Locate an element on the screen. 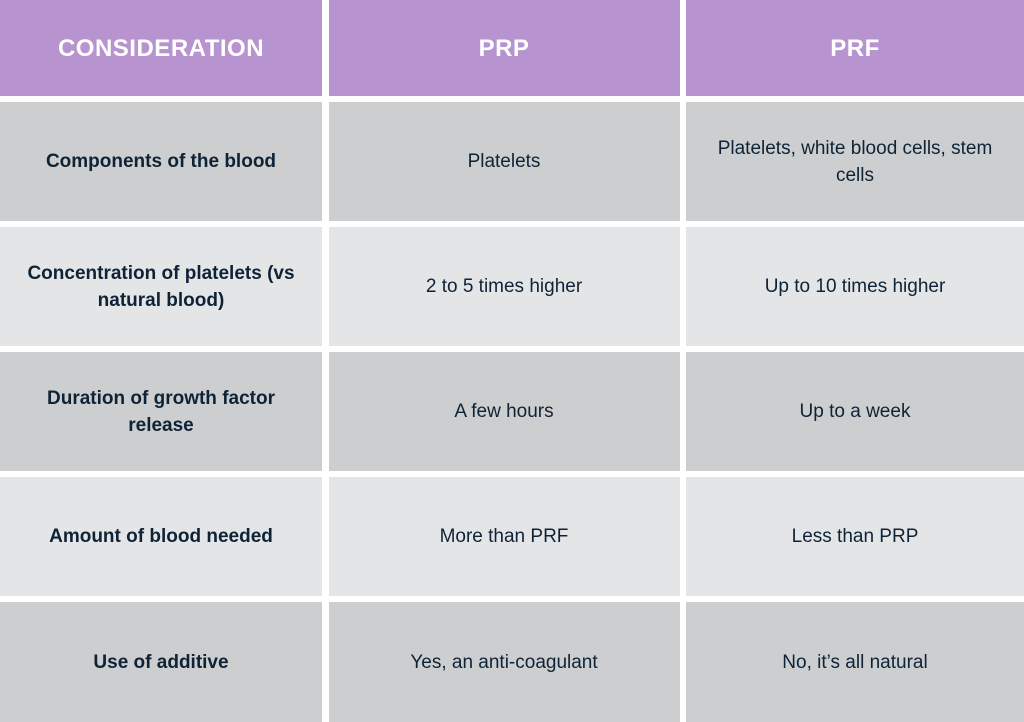  row-5-prp: Yes, an anti-coagulant is located at coordinates (504, 662).